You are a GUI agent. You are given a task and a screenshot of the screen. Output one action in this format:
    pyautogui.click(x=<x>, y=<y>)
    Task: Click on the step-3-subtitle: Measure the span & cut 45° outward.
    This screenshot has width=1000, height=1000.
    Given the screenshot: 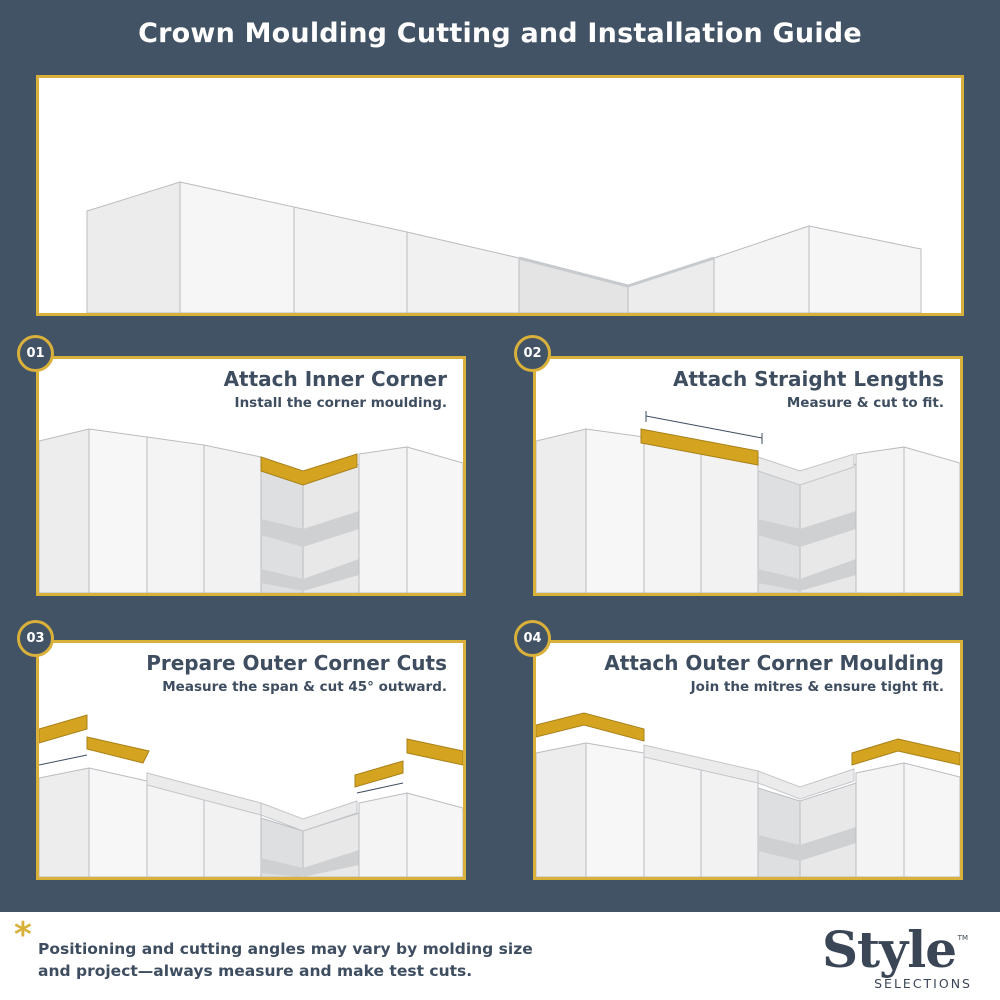 What is the action you would take?
    pyautogui.click(x=304, y=687)
    